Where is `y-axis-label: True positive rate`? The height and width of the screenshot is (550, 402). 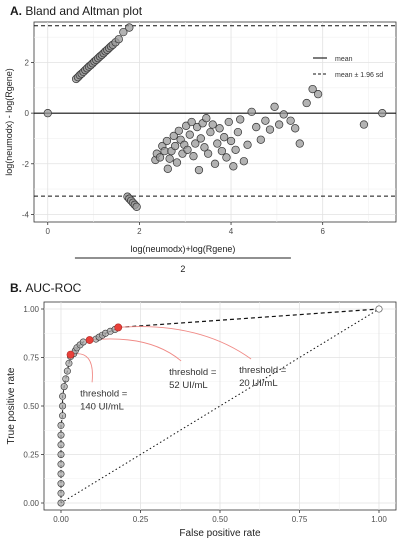
y-axis-label: True positive rate is located at coordinates (11, 405).